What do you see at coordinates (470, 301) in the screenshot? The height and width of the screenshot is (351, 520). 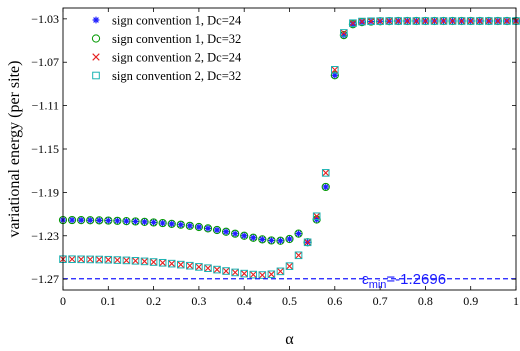 I see `x-tick-label: 0.9` at bounding box center [470, 301].